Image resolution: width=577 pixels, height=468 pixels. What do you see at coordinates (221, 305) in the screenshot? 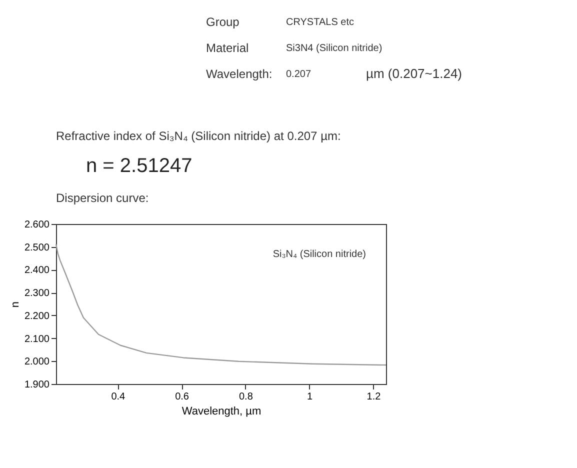
I see `line-series` at bounding box center [221, 305].